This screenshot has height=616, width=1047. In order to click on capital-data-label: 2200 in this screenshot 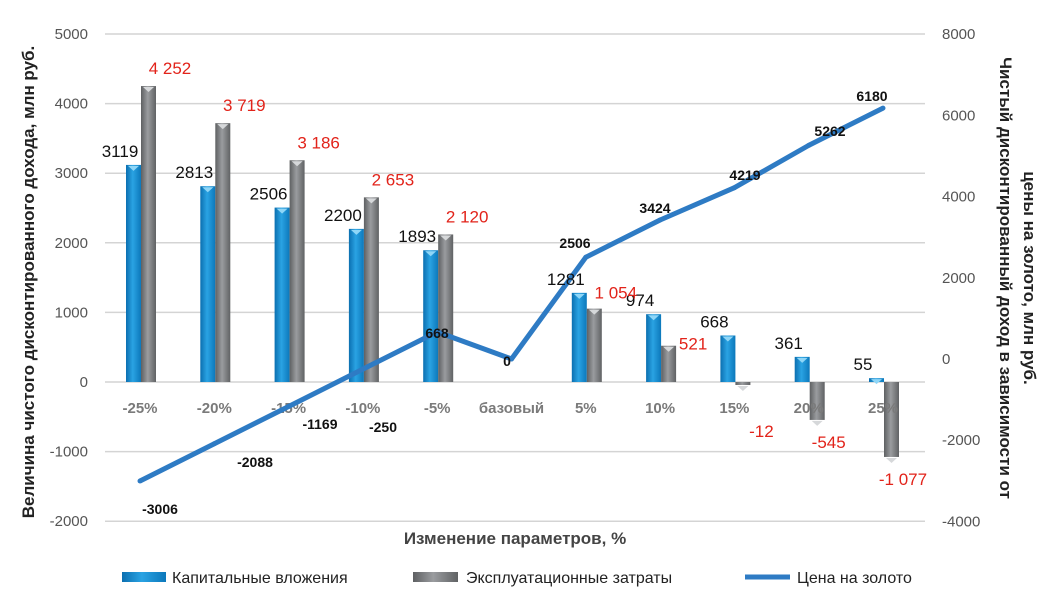, I will do `click(343, 215)`.